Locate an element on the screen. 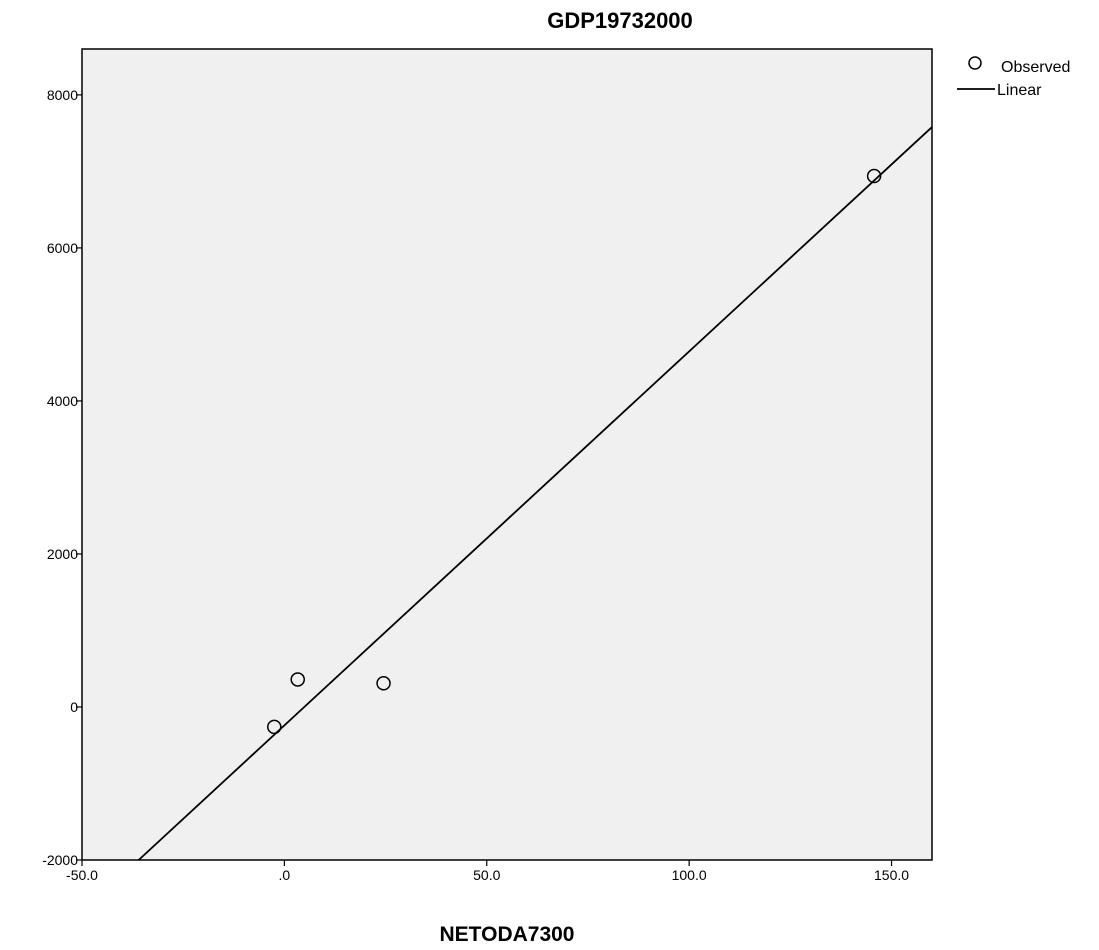 The image size is (1099, 950). y-tick-label: 2000 is located at coordinates (62, 554).